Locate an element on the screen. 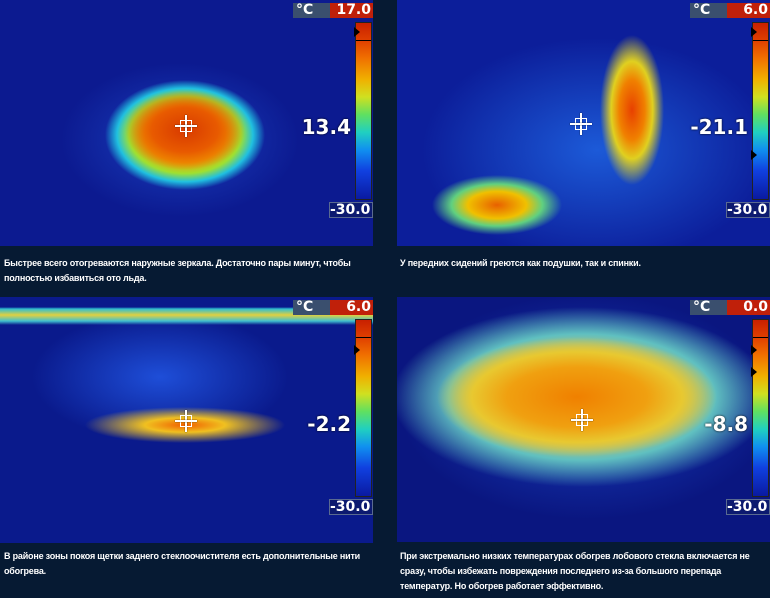  spot-temp: -2.2 is located at coordinates (329, 424).